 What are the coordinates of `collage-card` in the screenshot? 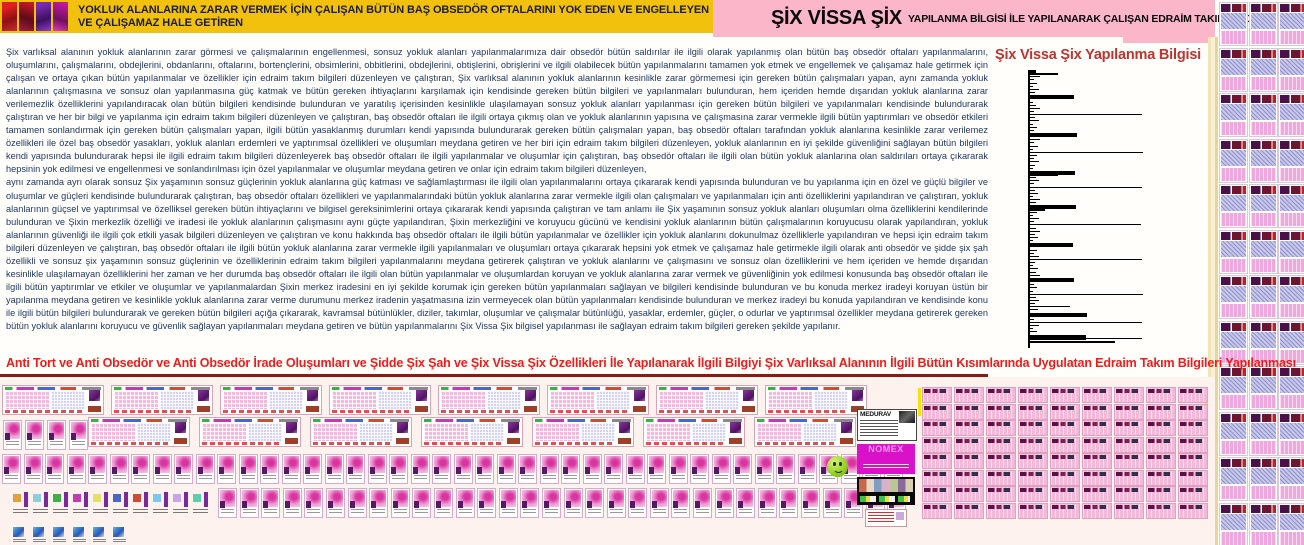 It's located at (886, 491).